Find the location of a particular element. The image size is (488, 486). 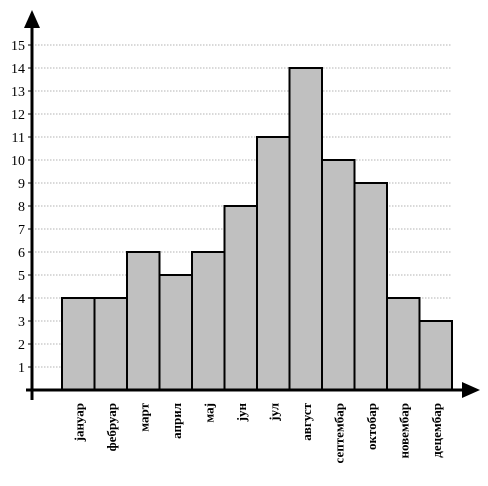

y-tick-label-2: 2 is located at coordinates (21, 345).